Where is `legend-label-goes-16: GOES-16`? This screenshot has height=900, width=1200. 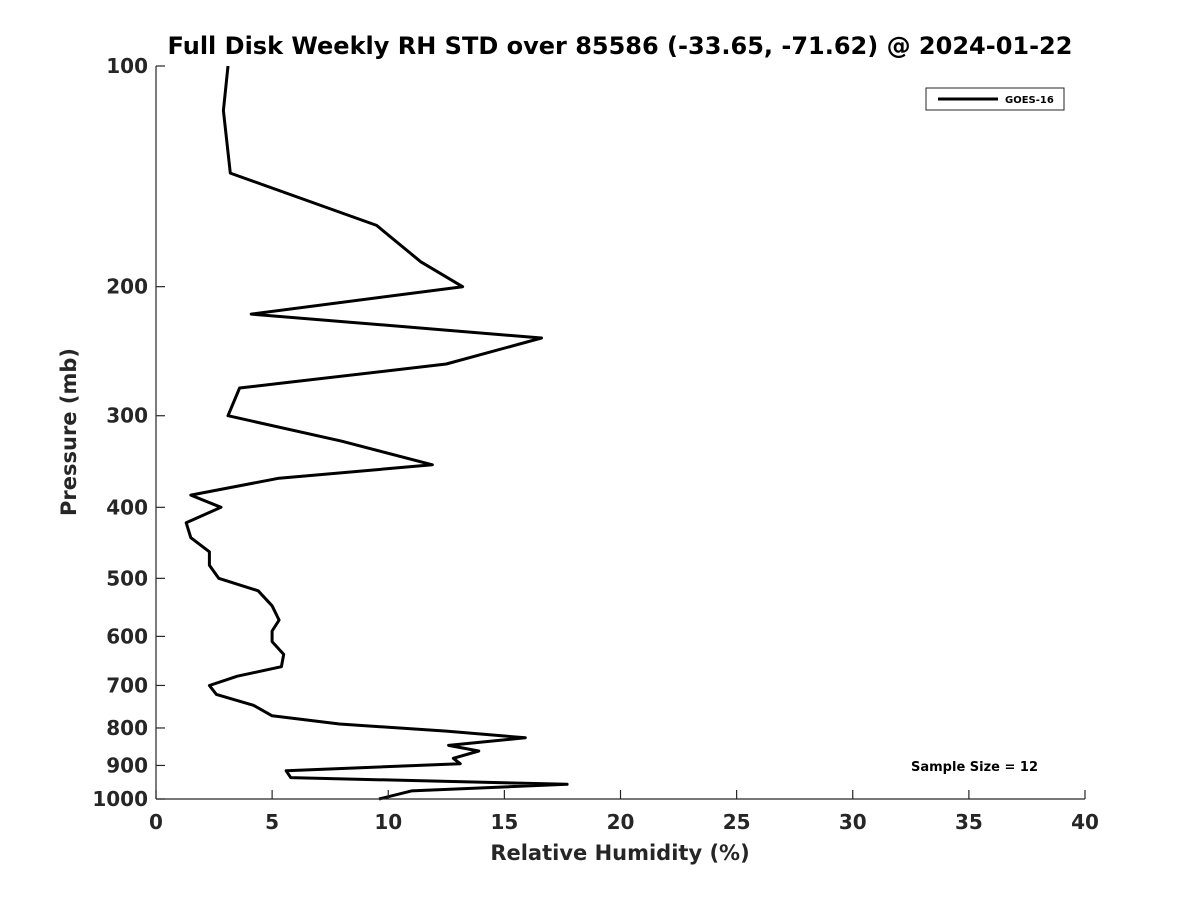 legend-label-goes-16: GOES-16 is located at coordinates (1029, 100).